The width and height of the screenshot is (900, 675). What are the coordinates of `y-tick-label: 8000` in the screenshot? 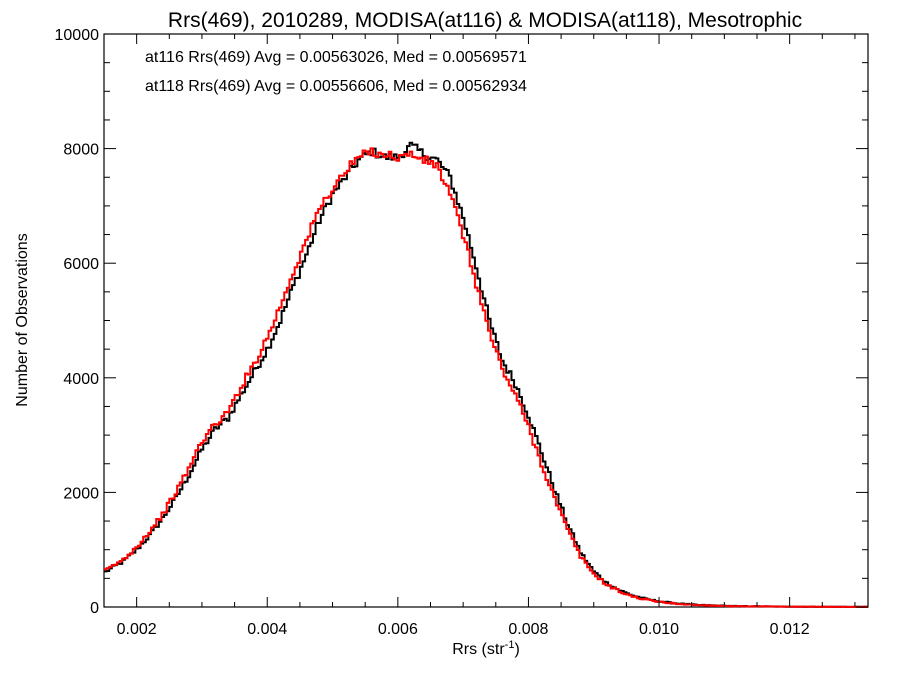 It's located at (81, 150).